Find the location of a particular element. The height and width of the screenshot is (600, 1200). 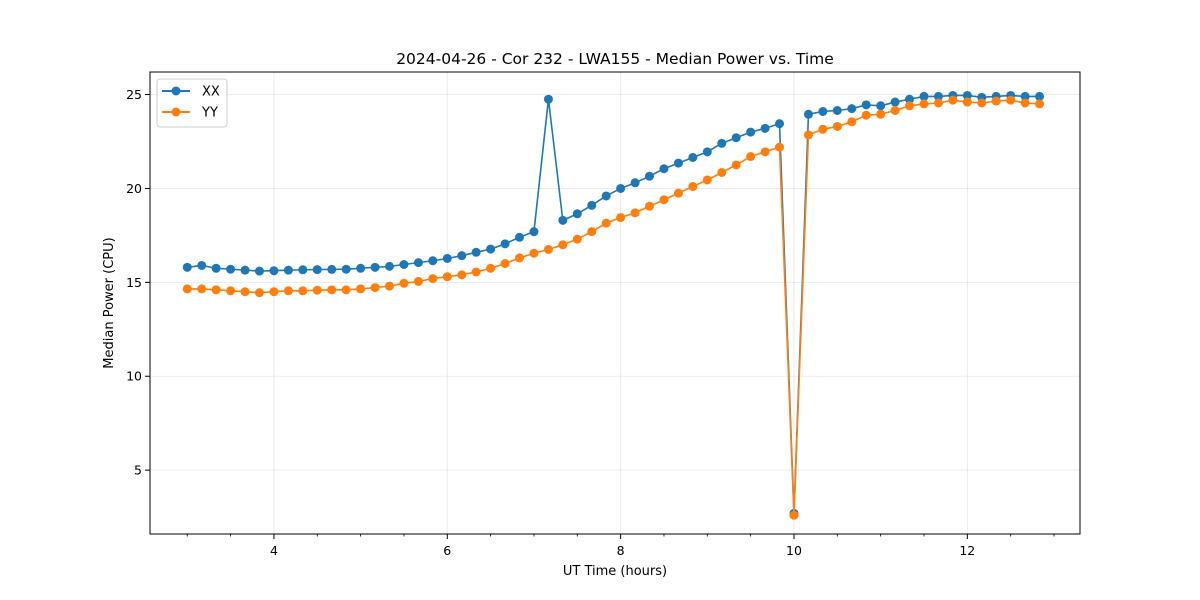

legend-label-yy: YY is located at coordinates (209, 113).